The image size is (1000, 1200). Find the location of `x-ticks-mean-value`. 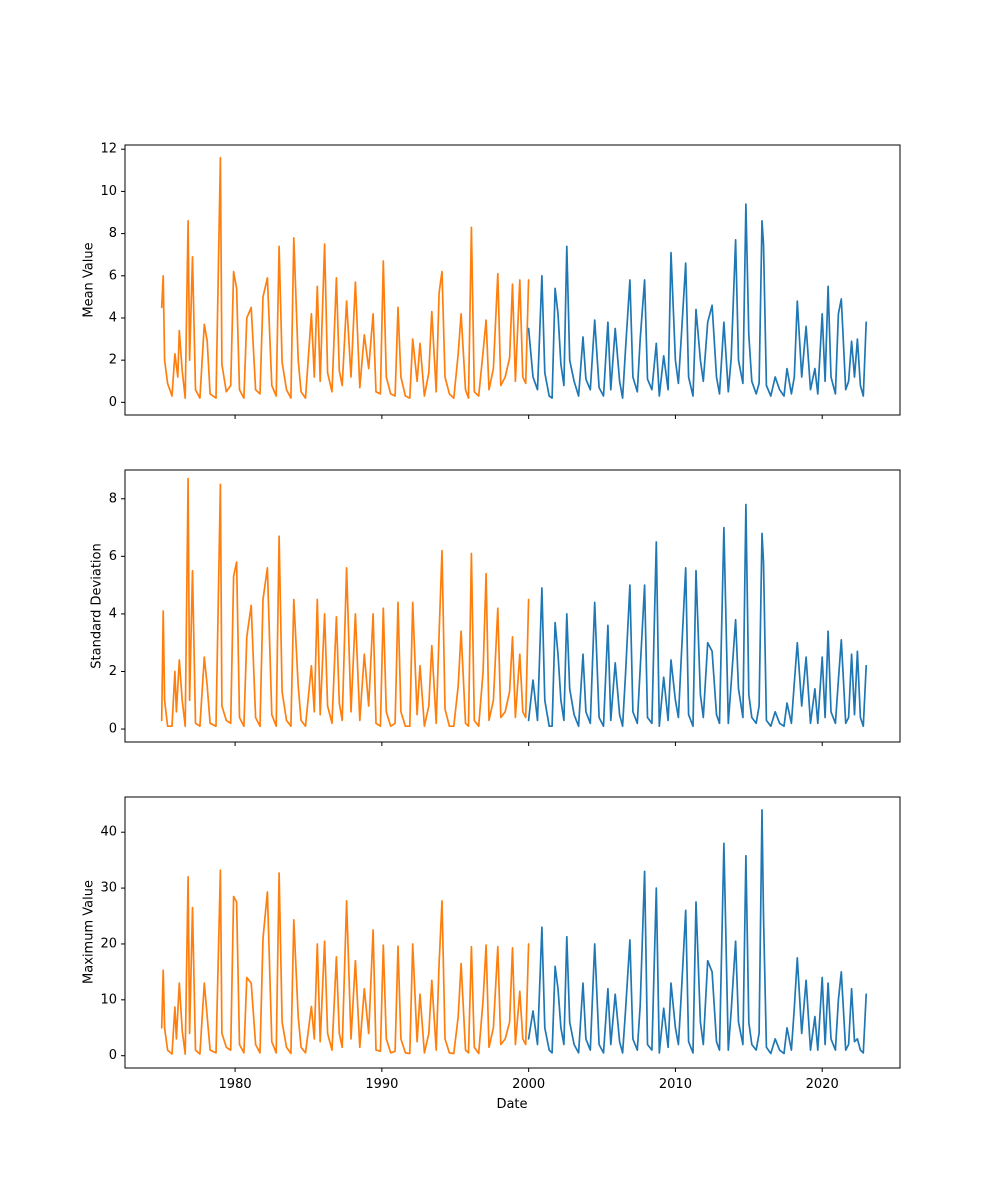

x-ticks-mean-value is located at coordinates (528, 417).